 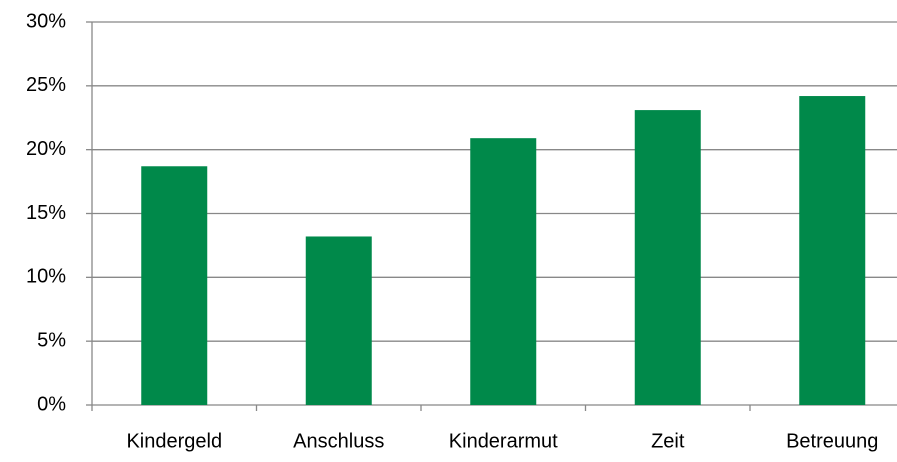 What do you see at coordinates (46, 85) in the screenshot?
I see `y-tick-label: 25%` at bounding box center [46, 85].